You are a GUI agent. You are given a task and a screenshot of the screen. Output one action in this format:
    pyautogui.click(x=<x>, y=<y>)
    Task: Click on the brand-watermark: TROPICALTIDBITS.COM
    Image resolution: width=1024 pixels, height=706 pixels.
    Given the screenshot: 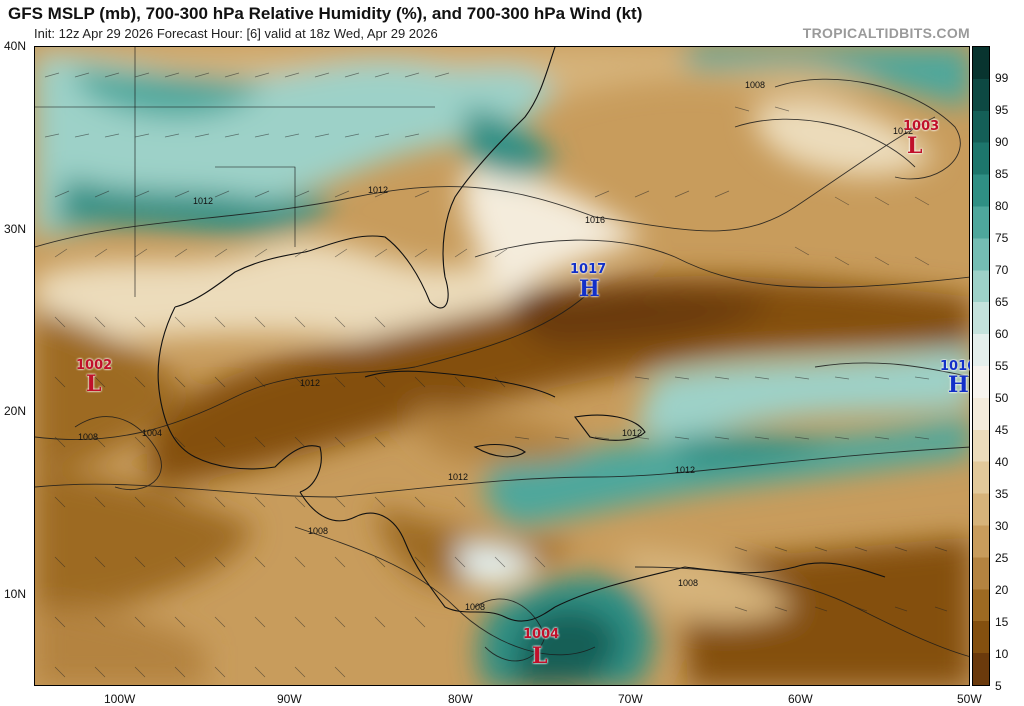 What is the action you would take?
    pyautogui.click(x=886, y=33)
    